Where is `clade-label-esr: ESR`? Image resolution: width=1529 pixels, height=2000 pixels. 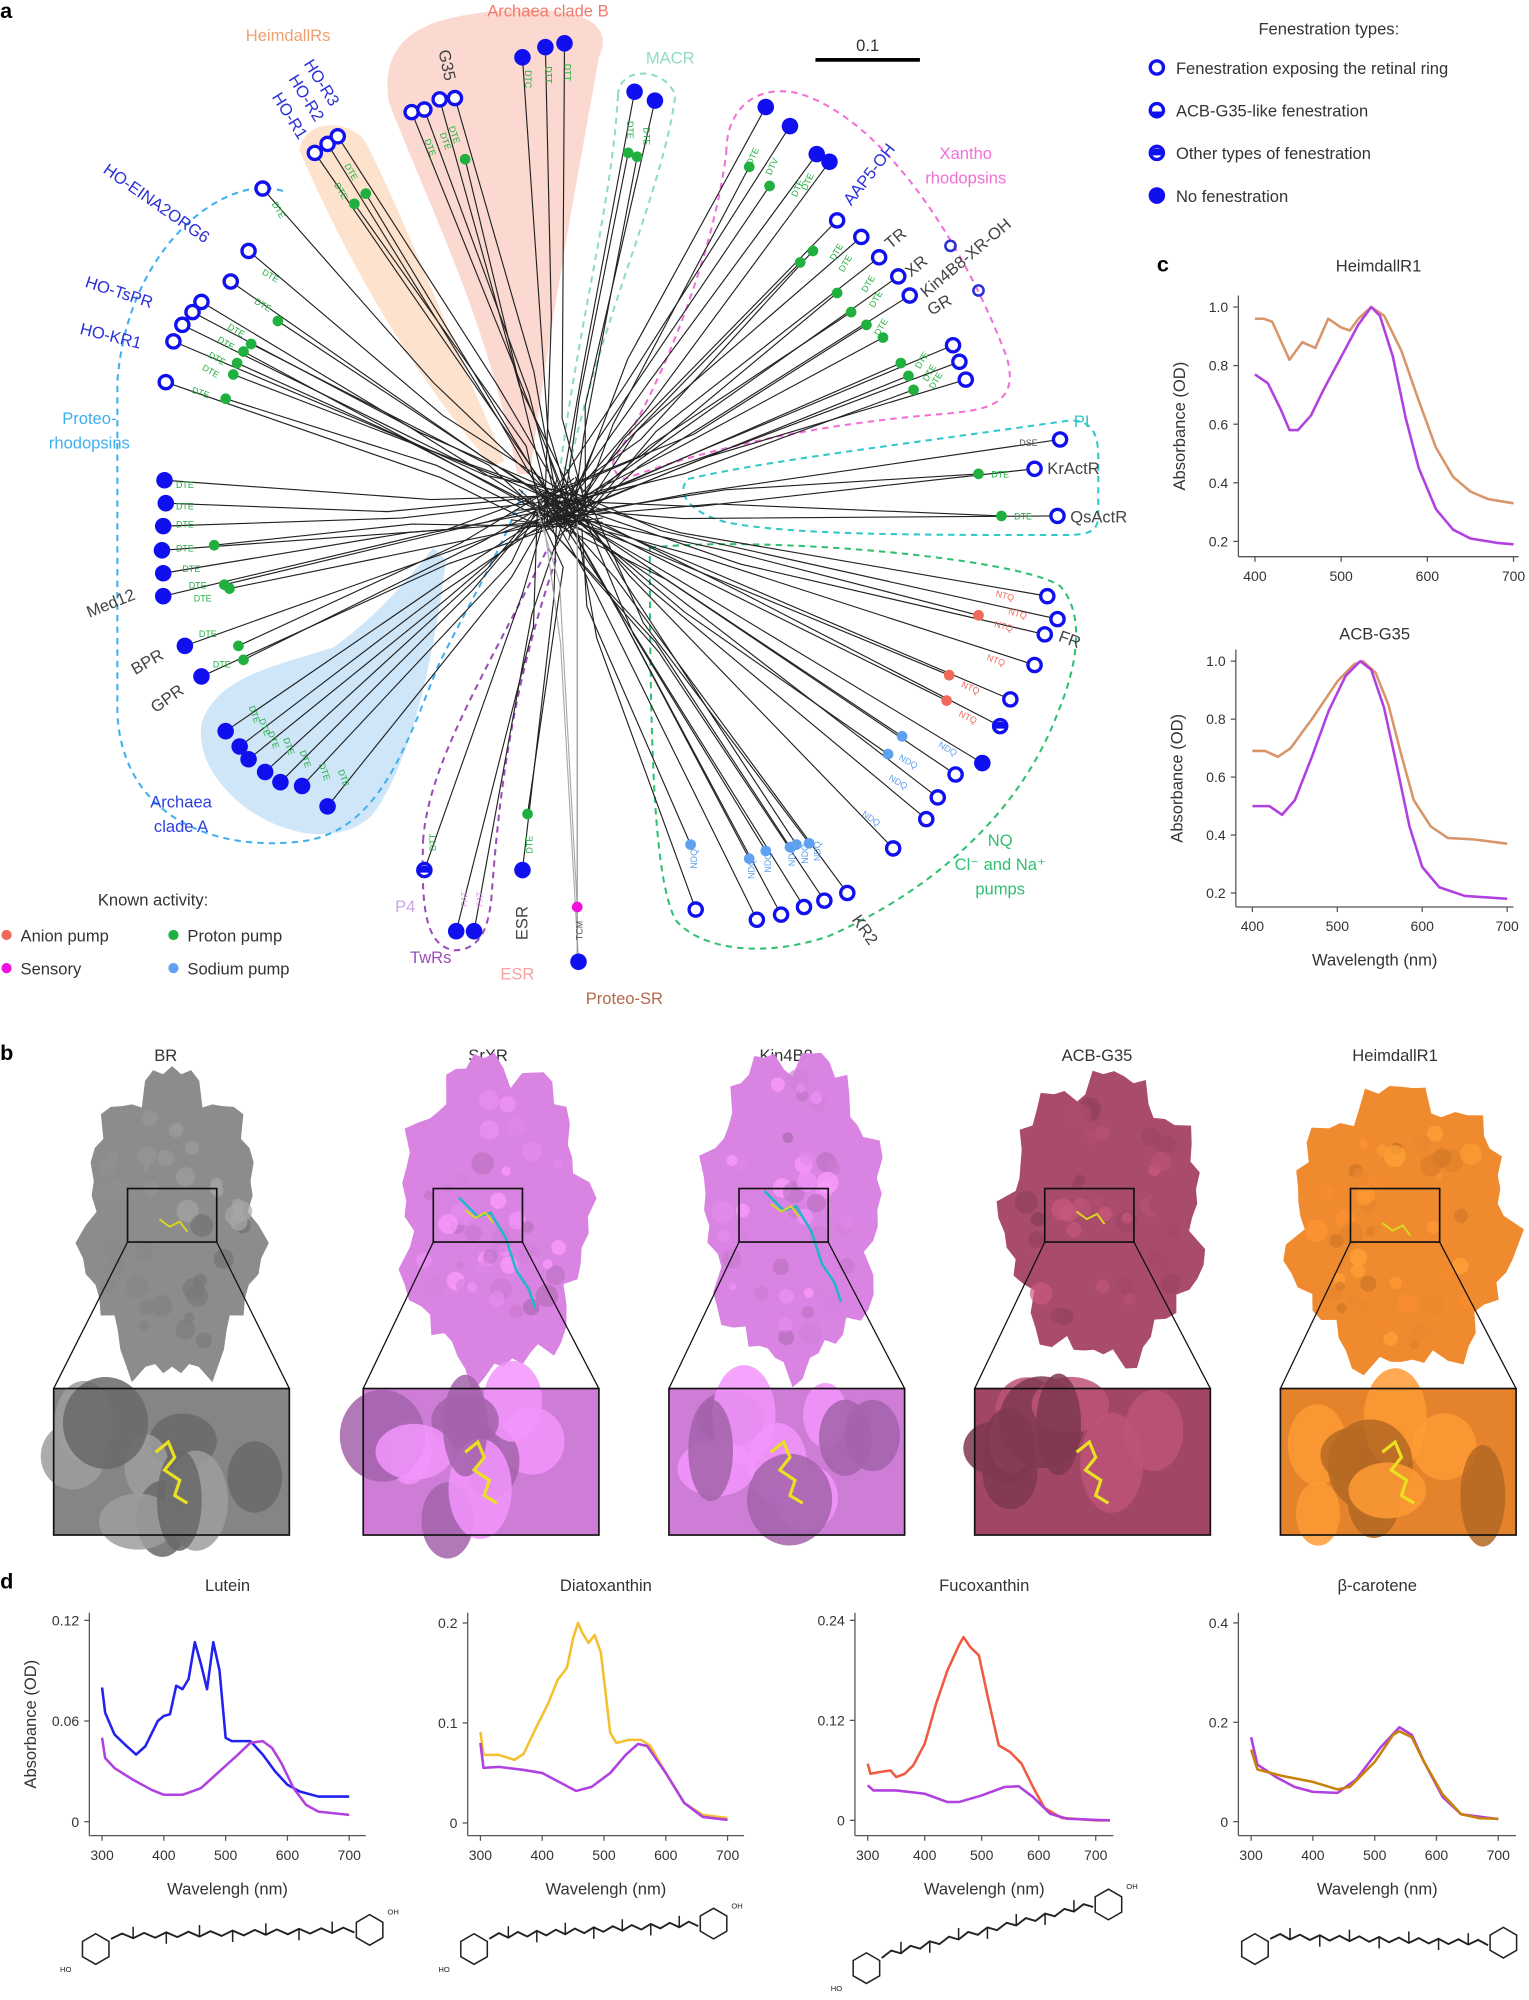
clade-label-esr: ESR is located at coordinates (517, 974).